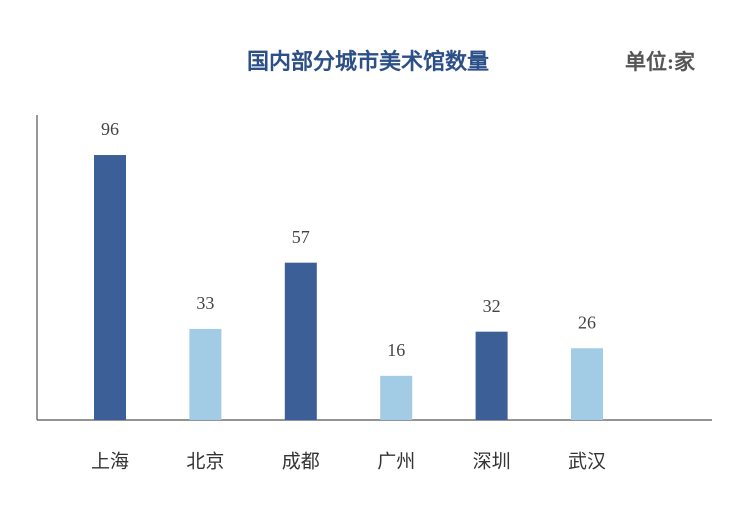 This screenshot has height=505, width=750. I want to click on value-label: 57, so click(301, 237).